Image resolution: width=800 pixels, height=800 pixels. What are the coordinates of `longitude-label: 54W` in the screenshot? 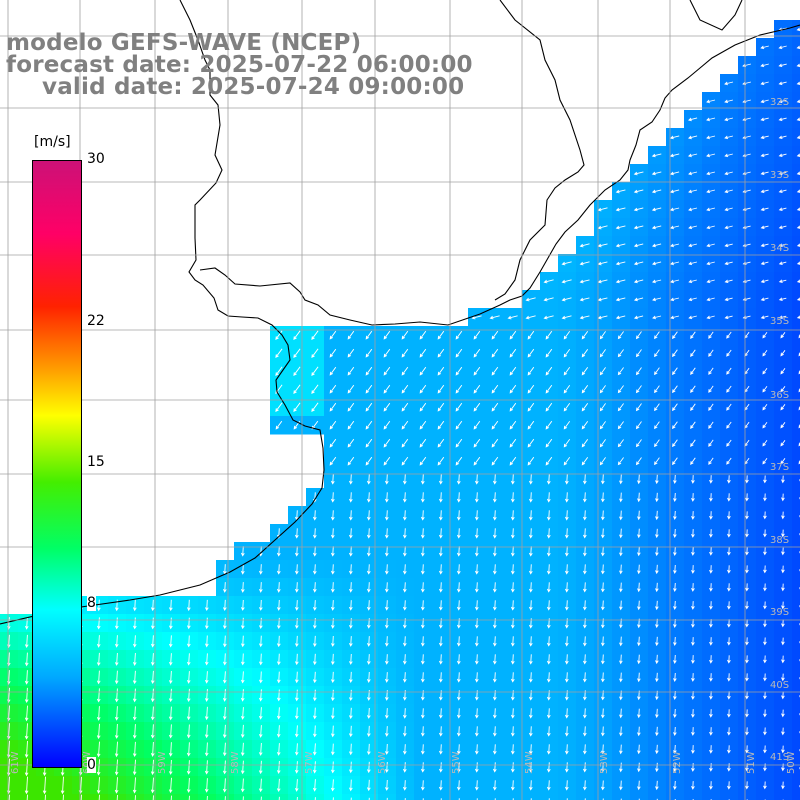 It's located at (529, 762).